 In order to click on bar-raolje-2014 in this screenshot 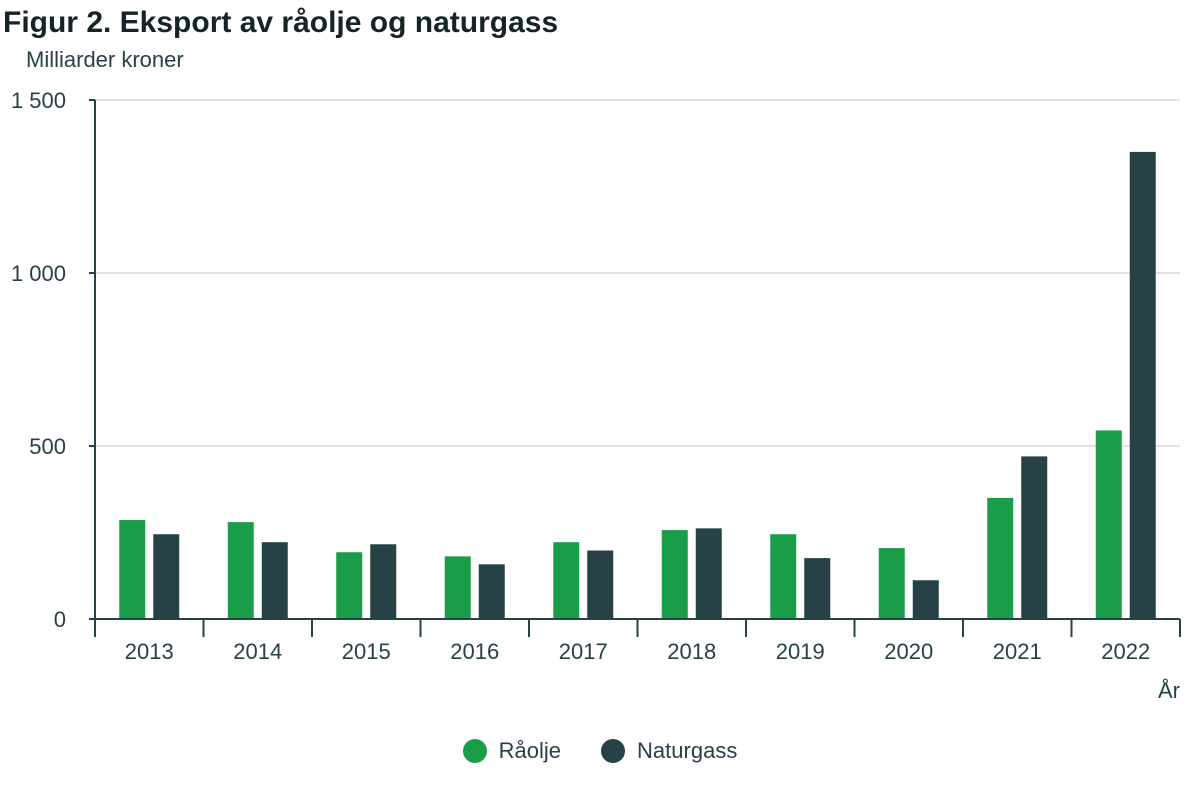, I will do `click(240, 570)`.